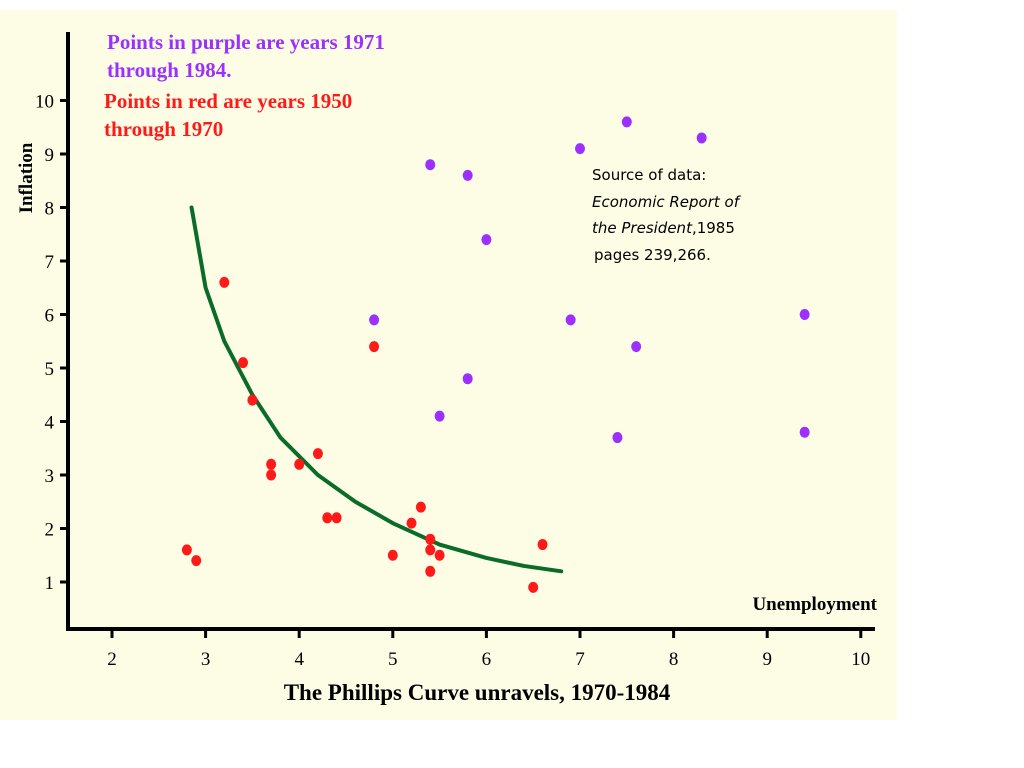 The image size is (1024, 768). Describe the element at coordinates (50, 476) in the screenshot. I see `y-tick-label: 3` at that location.